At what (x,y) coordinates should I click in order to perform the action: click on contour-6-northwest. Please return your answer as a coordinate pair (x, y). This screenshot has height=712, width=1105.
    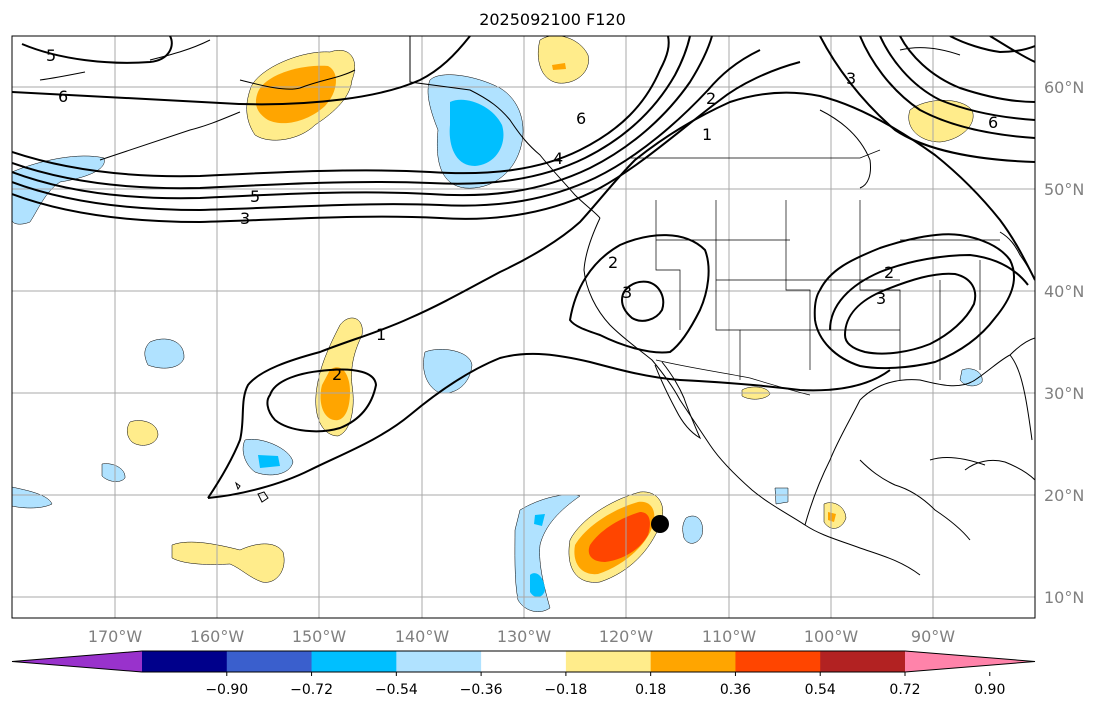
    Looking at the image, I should click on (241, 71).